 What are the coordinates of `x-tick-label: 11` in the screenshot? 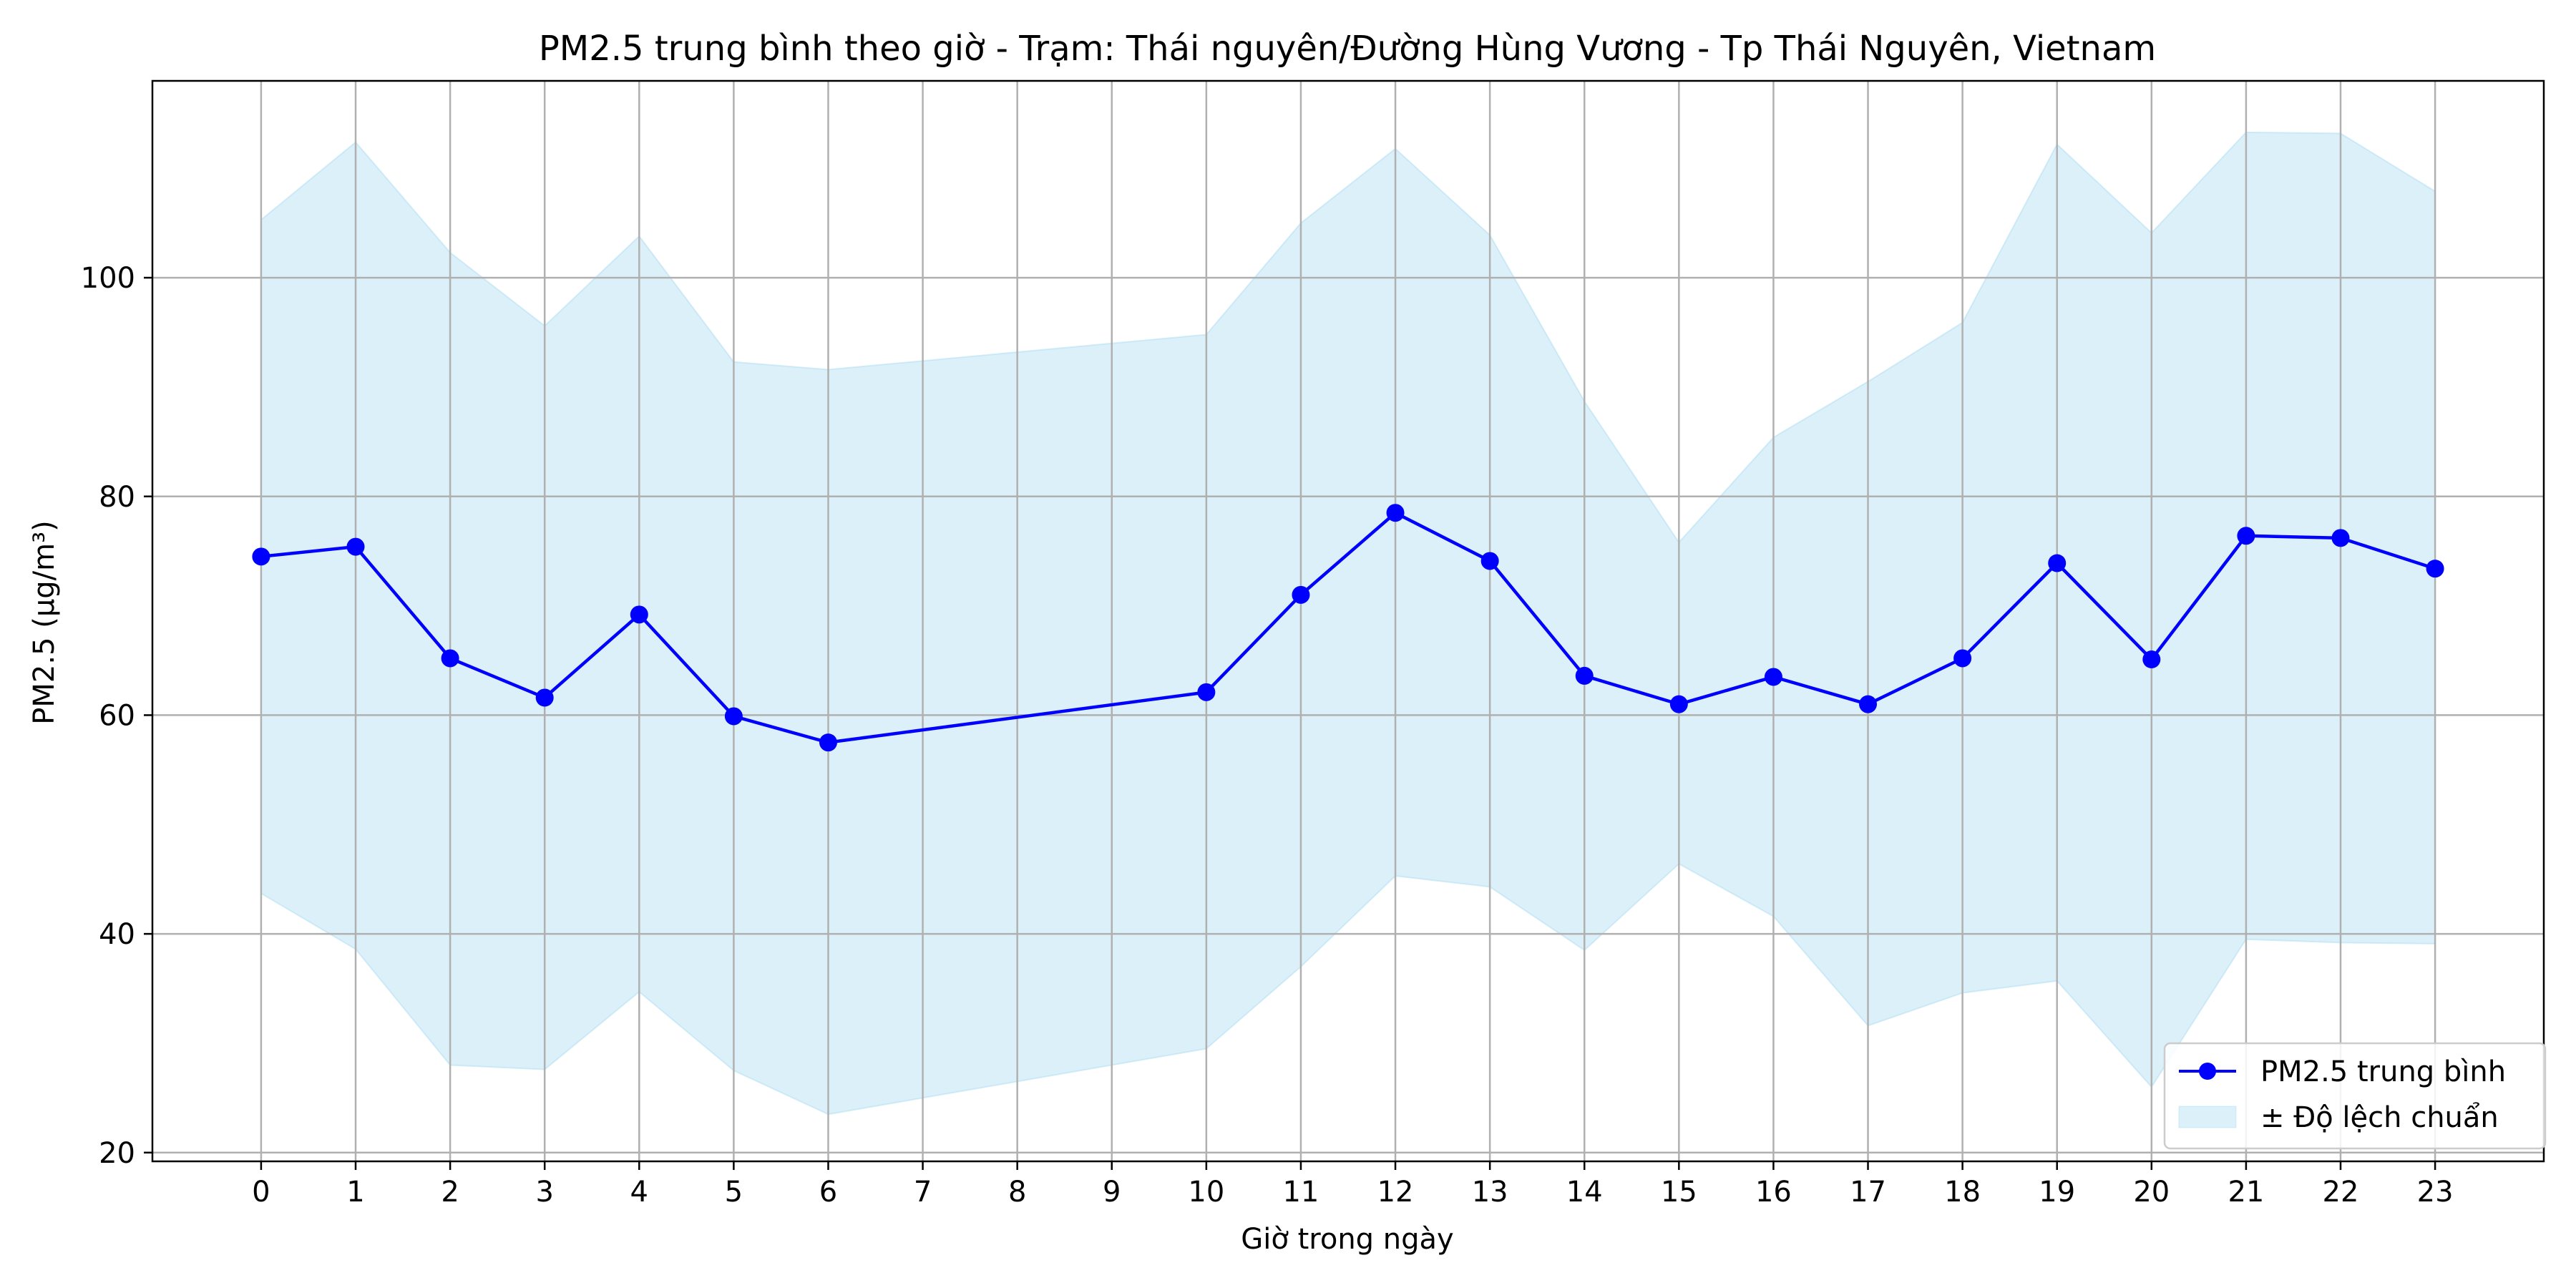 It's located at (1300, 1192).